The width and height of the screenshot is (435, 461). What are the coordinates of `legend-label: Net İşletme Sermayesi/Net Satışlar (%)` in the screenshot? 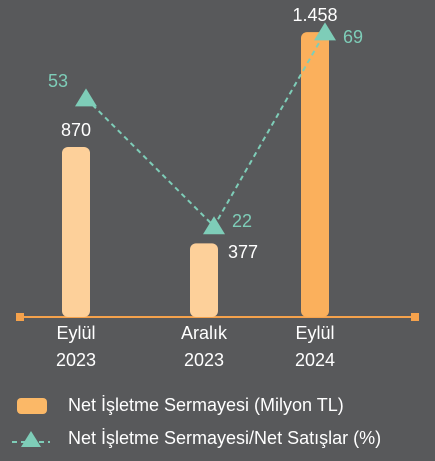 It's located at (224, 438).